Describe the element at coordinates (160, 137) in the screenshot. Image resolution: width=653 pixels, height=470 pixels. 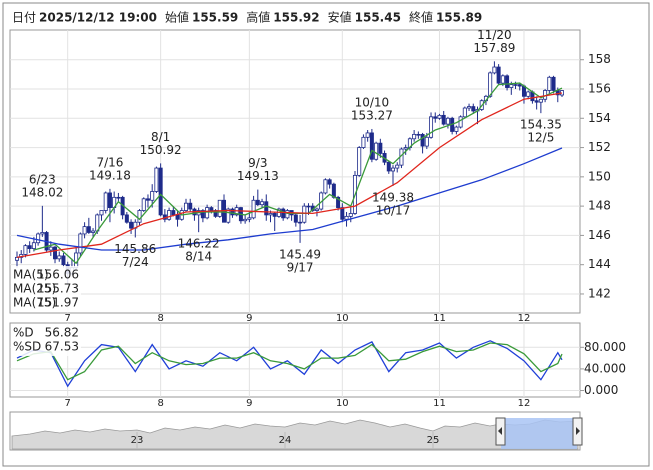
I see `annotation-date: 8/1` at that location.